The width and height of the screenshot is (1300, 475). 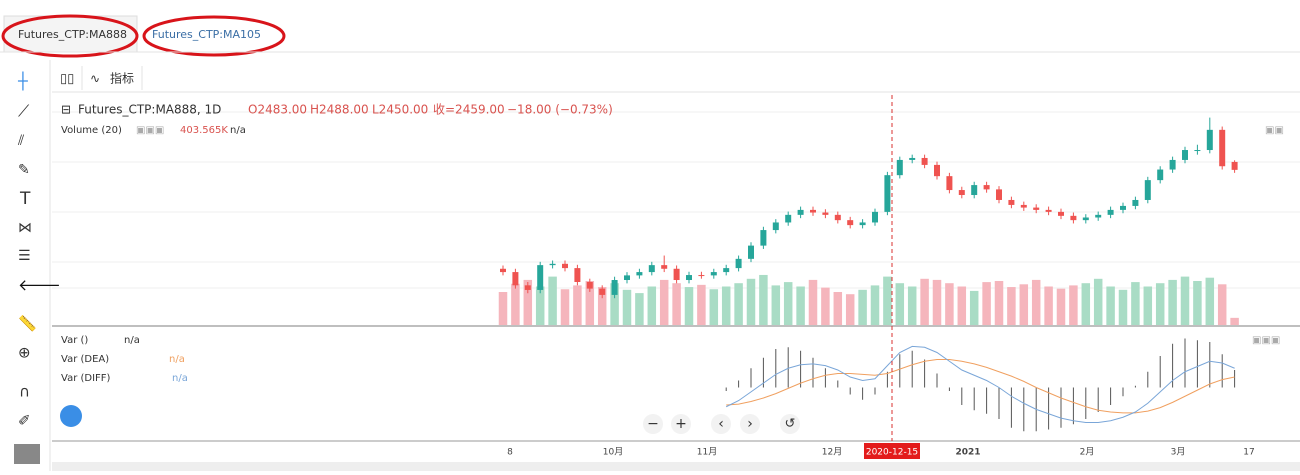 What do you see at coordinates (560, 110) in the screenshot?
I see `change: −18.00 (−0.73%)` at bounding box center [560, 110].